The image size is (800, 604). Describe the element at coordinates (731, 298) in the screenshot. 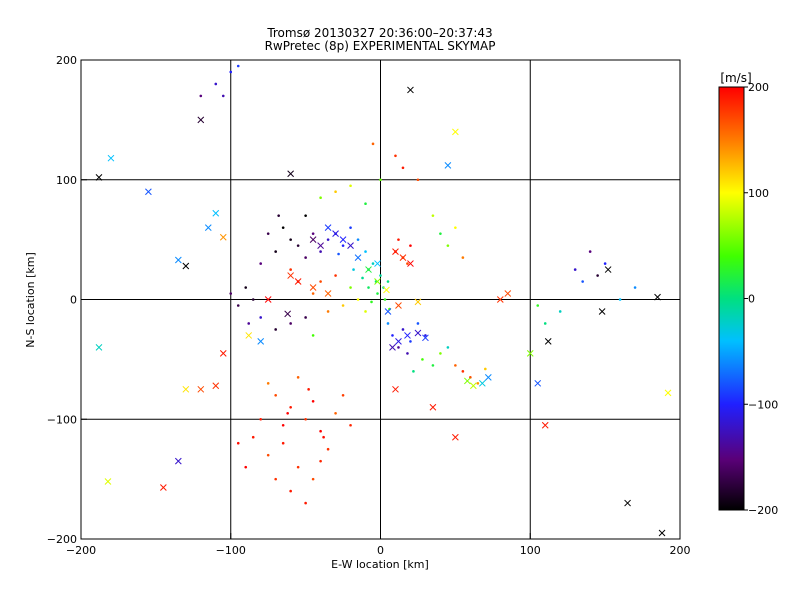

I see `colorbar` at that location.